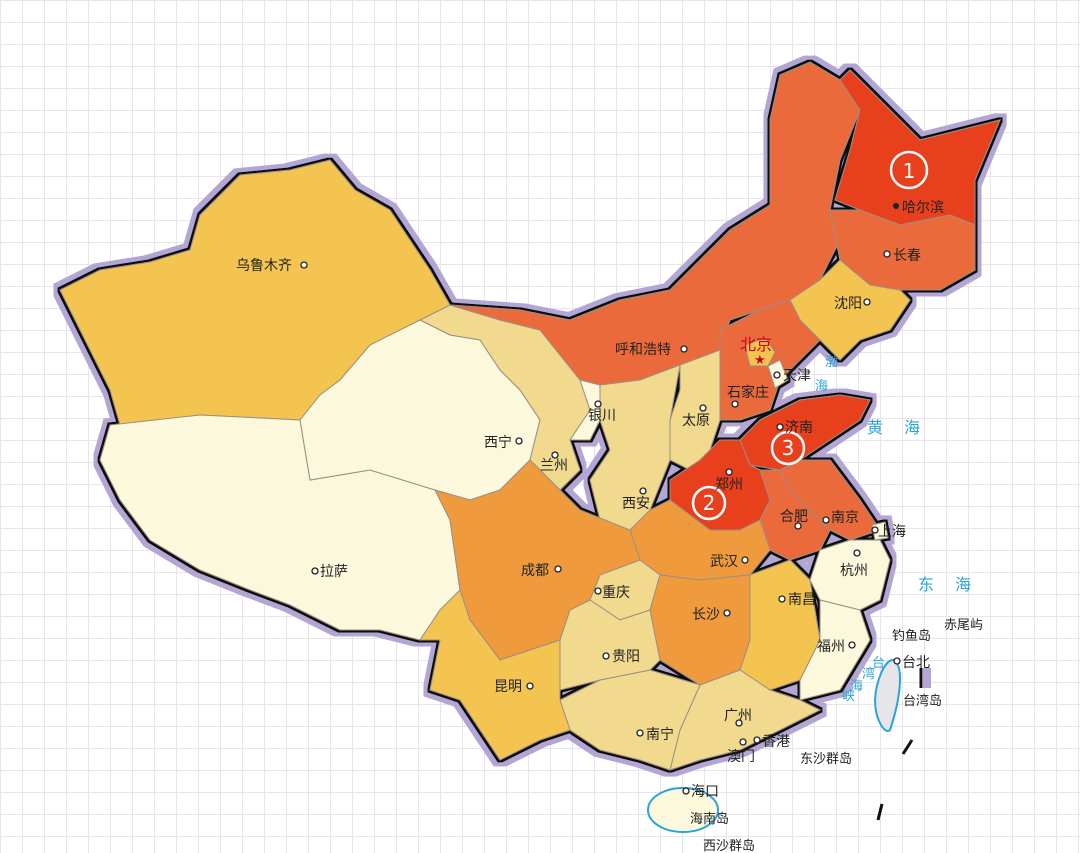 The image size is (1080, 853). Describe the element at coordinates (738, 716) in the screenshot. I see `svg-text: 广州` at that location.